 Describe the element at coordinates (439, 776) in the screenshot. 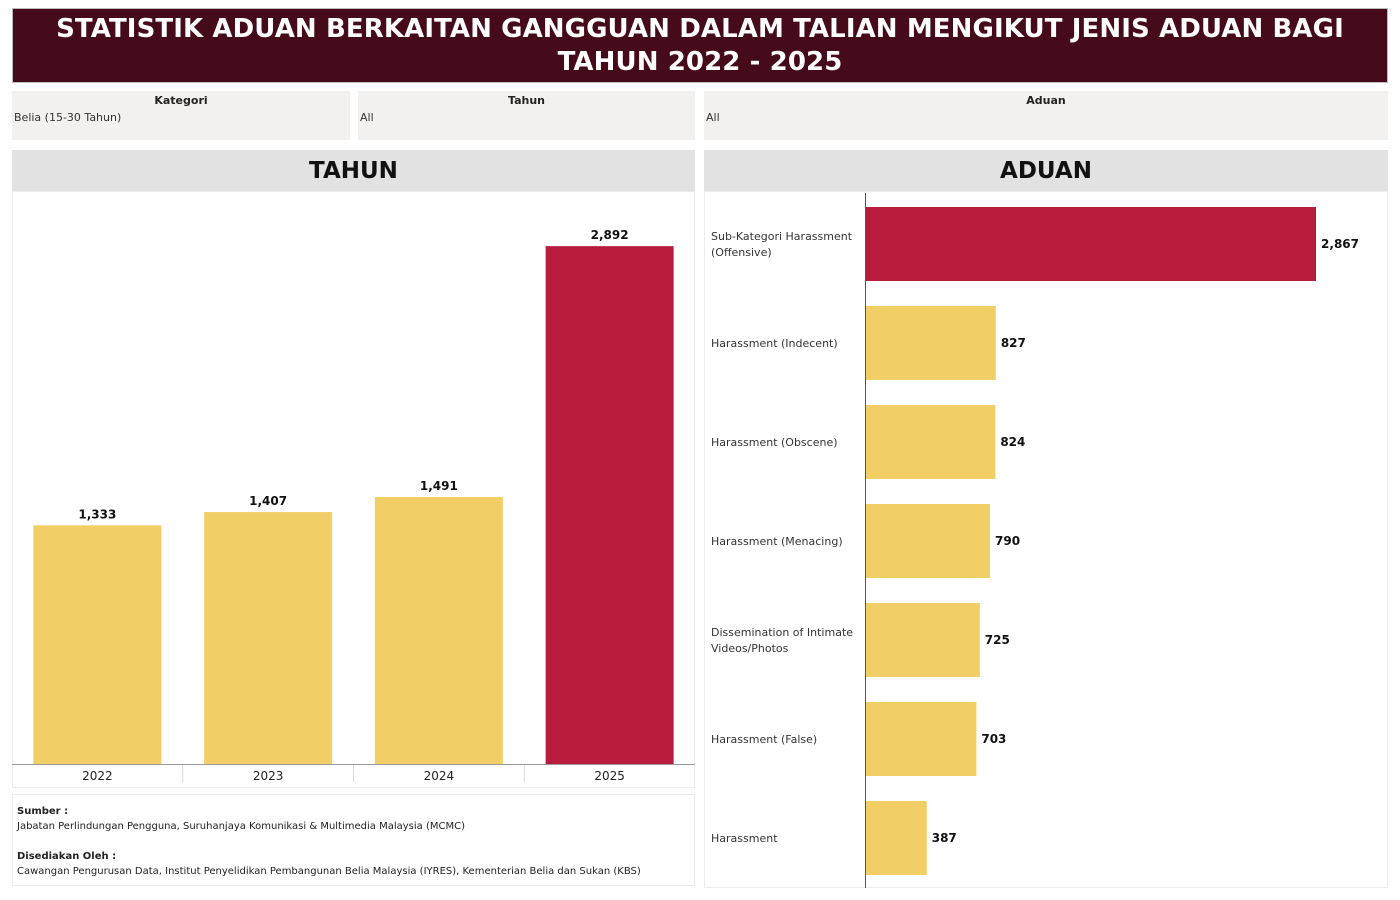

I see `year-tick-label-2024: 2024` at that location.